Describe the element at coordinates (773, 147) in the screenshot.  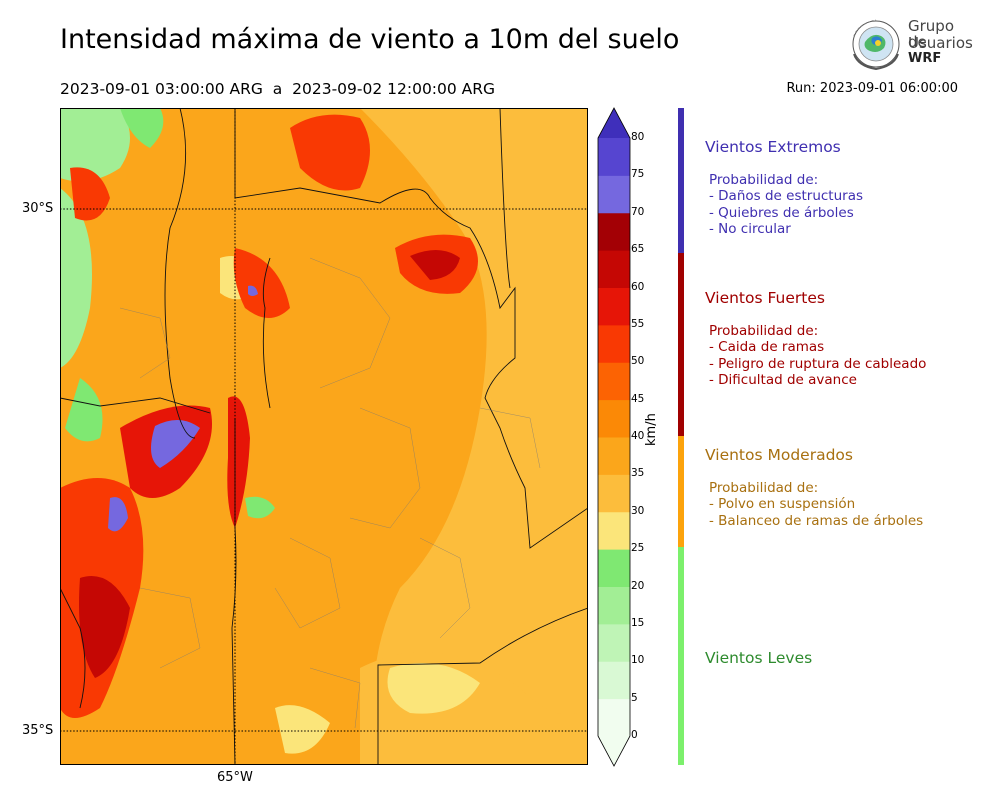
I see `category-title-extreme: Vientos Extremos` at that location.